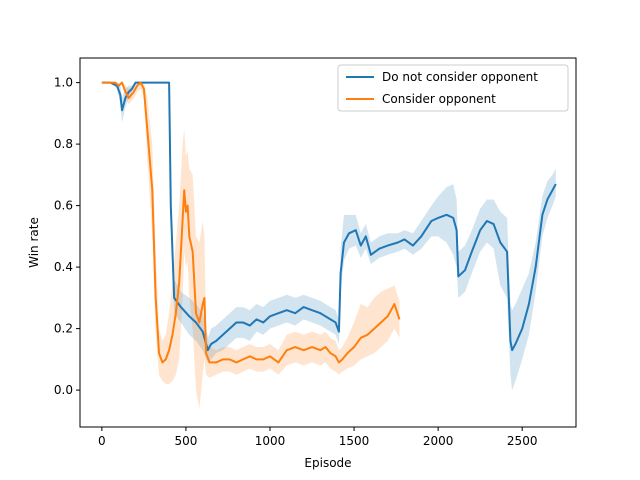 The height and width of the screenshot is (480, 640). What do you see at coordinates (63, 144) in the screenshot?
I see `y-tick-label: 0.8` at bounding box center [63, 144].